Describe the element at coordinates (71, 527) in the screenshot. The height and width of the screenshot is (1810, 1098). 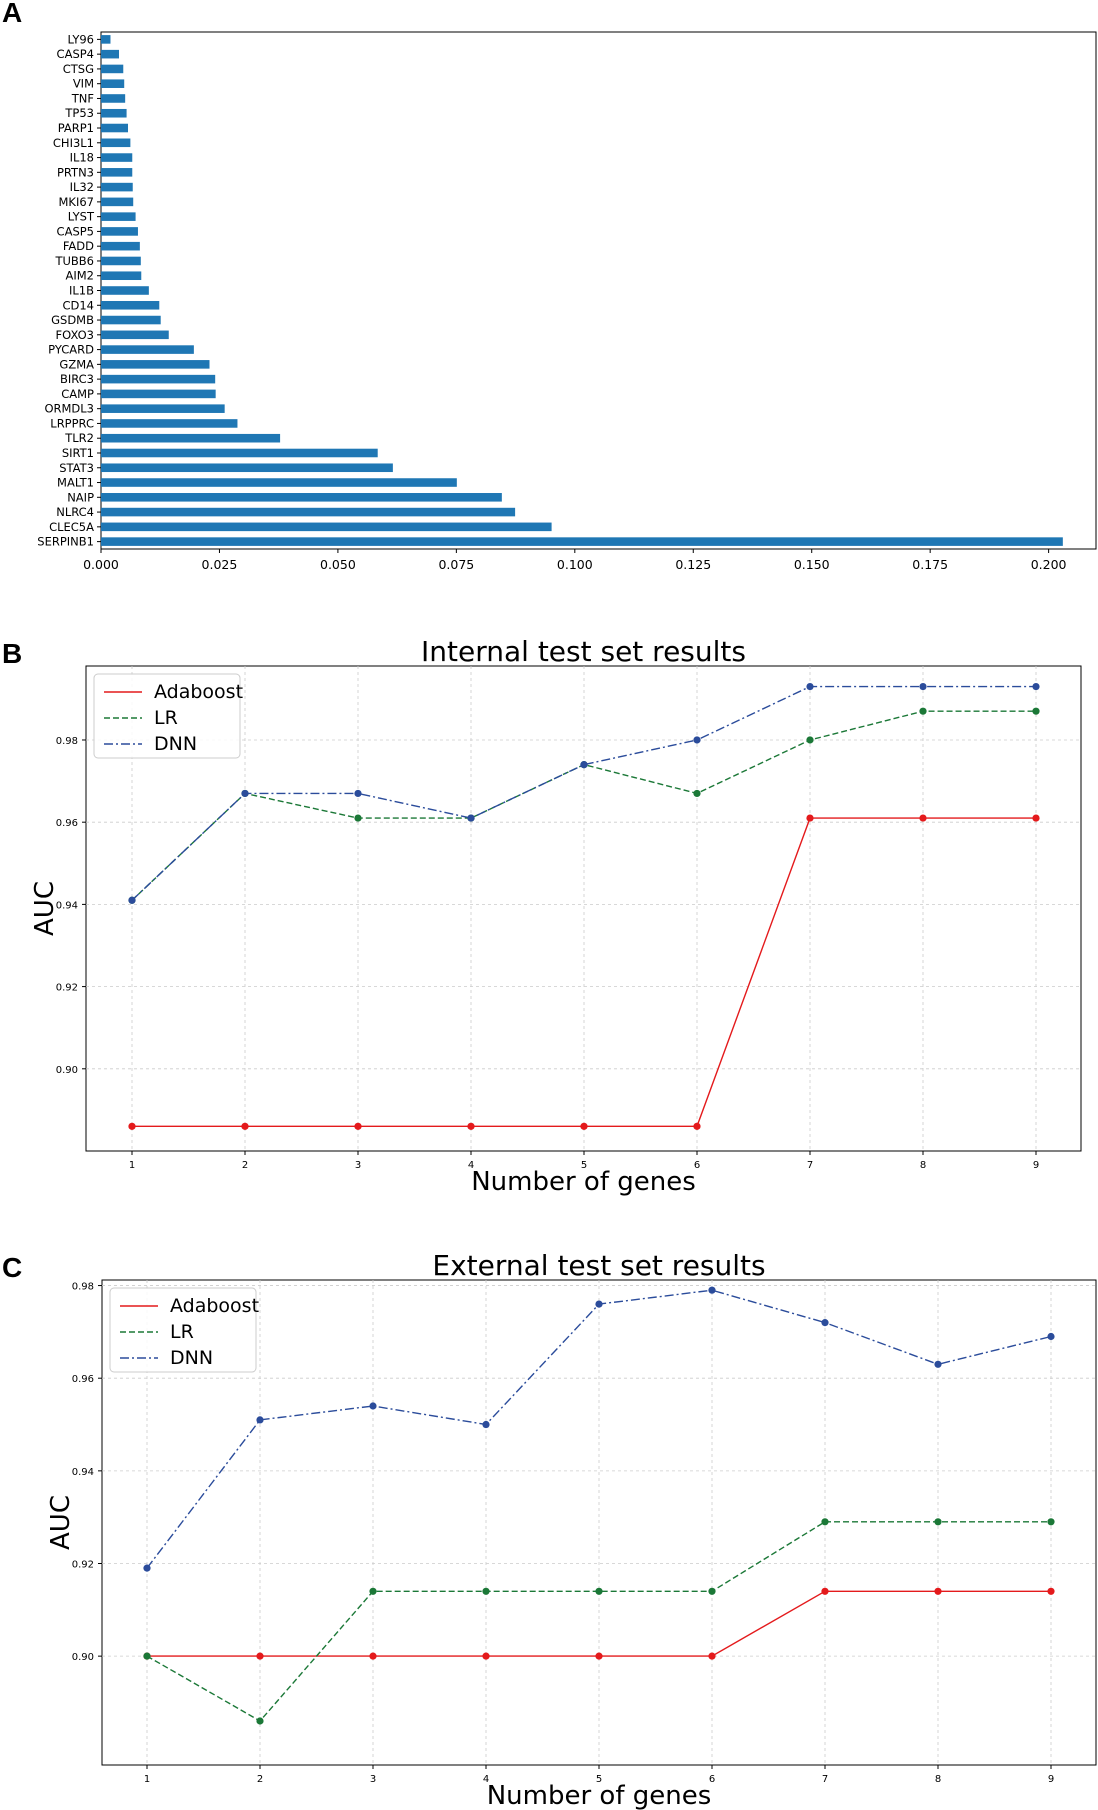
I see `y-tick-label: CLEC5A` at that location.